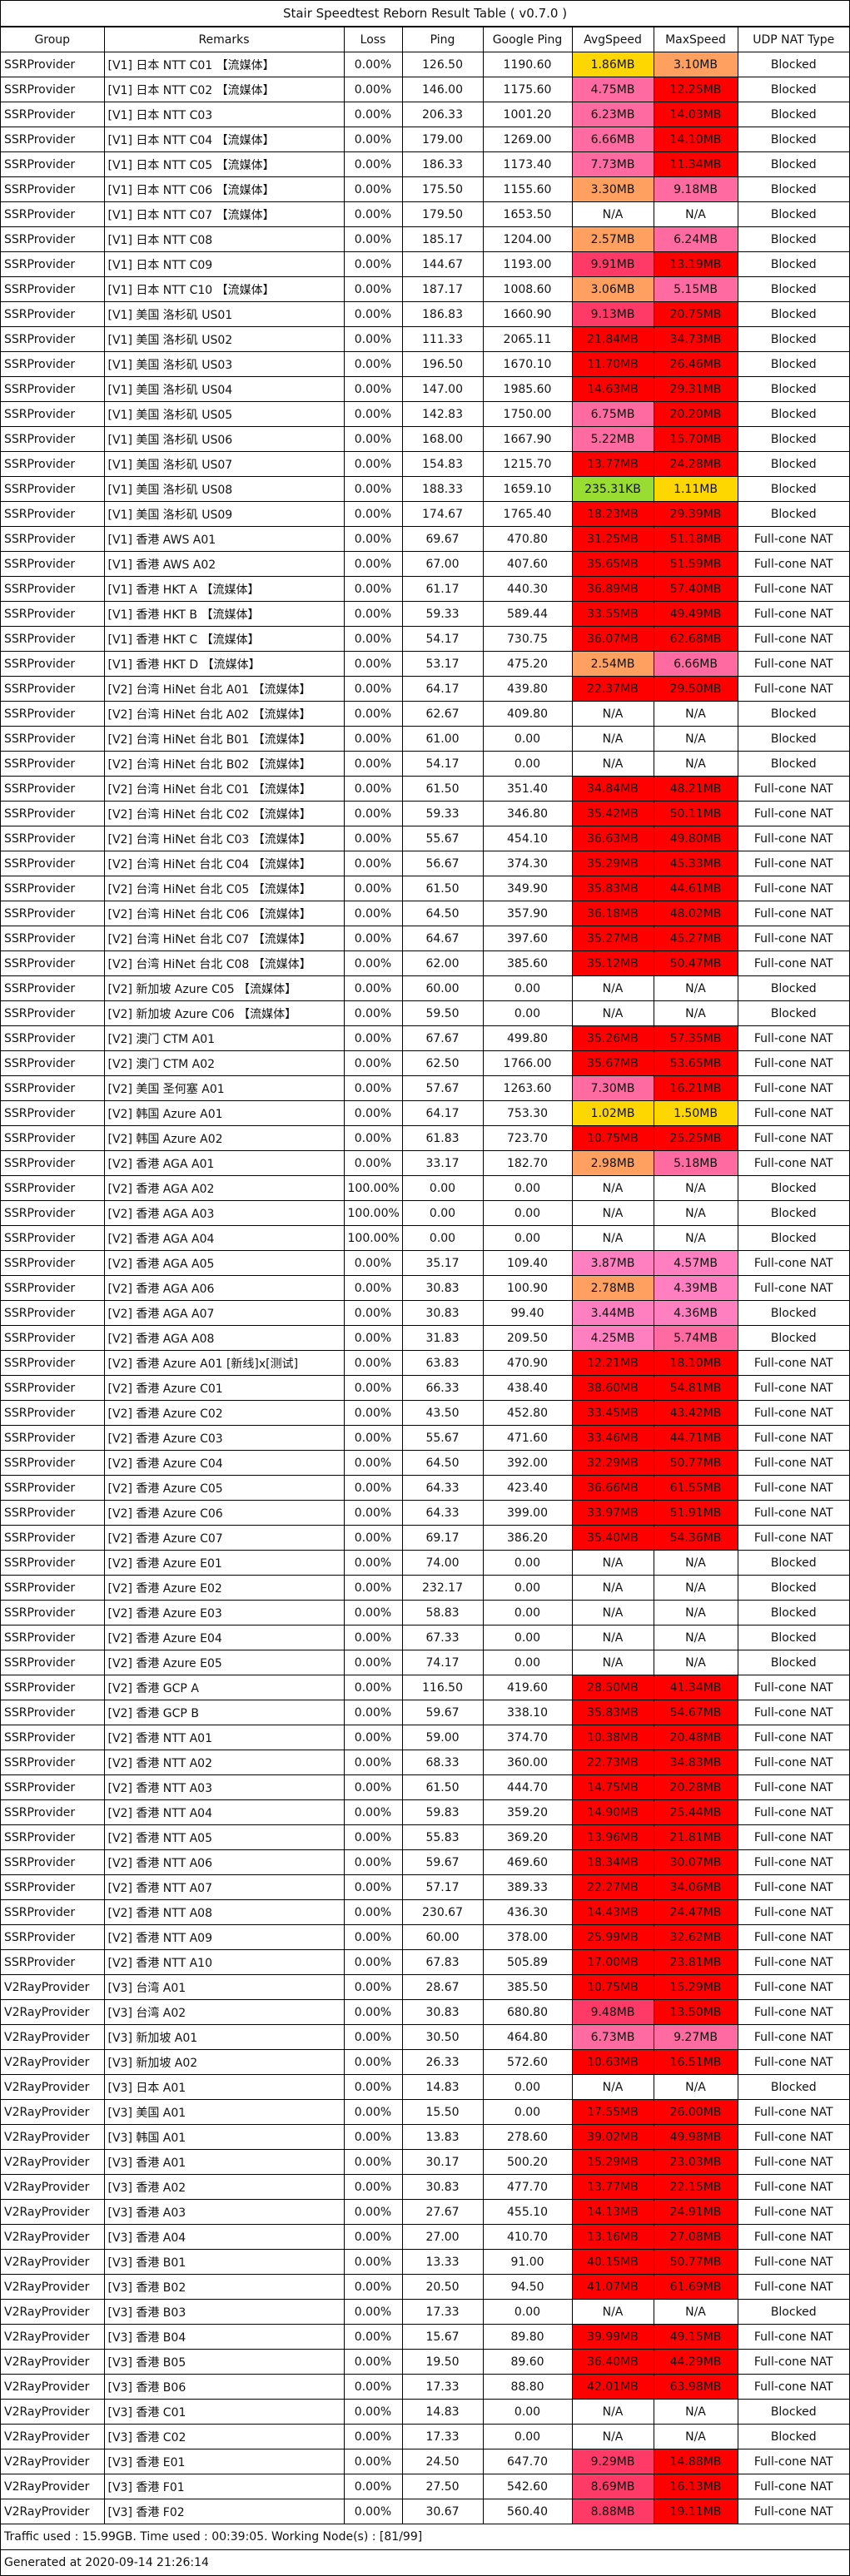 This screenshot has height=2576, width=850. I want to click on loss-cell: 100.00%, so click(373, 1213).